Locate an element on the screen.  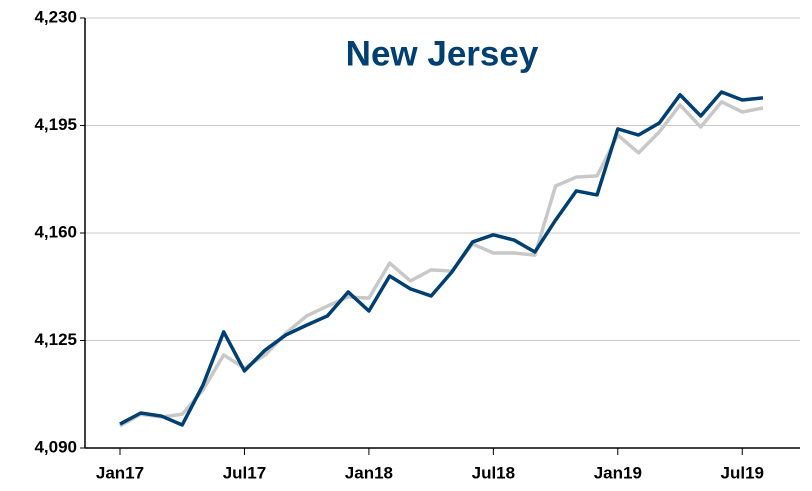
y-tick-label: 4,230 is located at coordinates (55, 16).